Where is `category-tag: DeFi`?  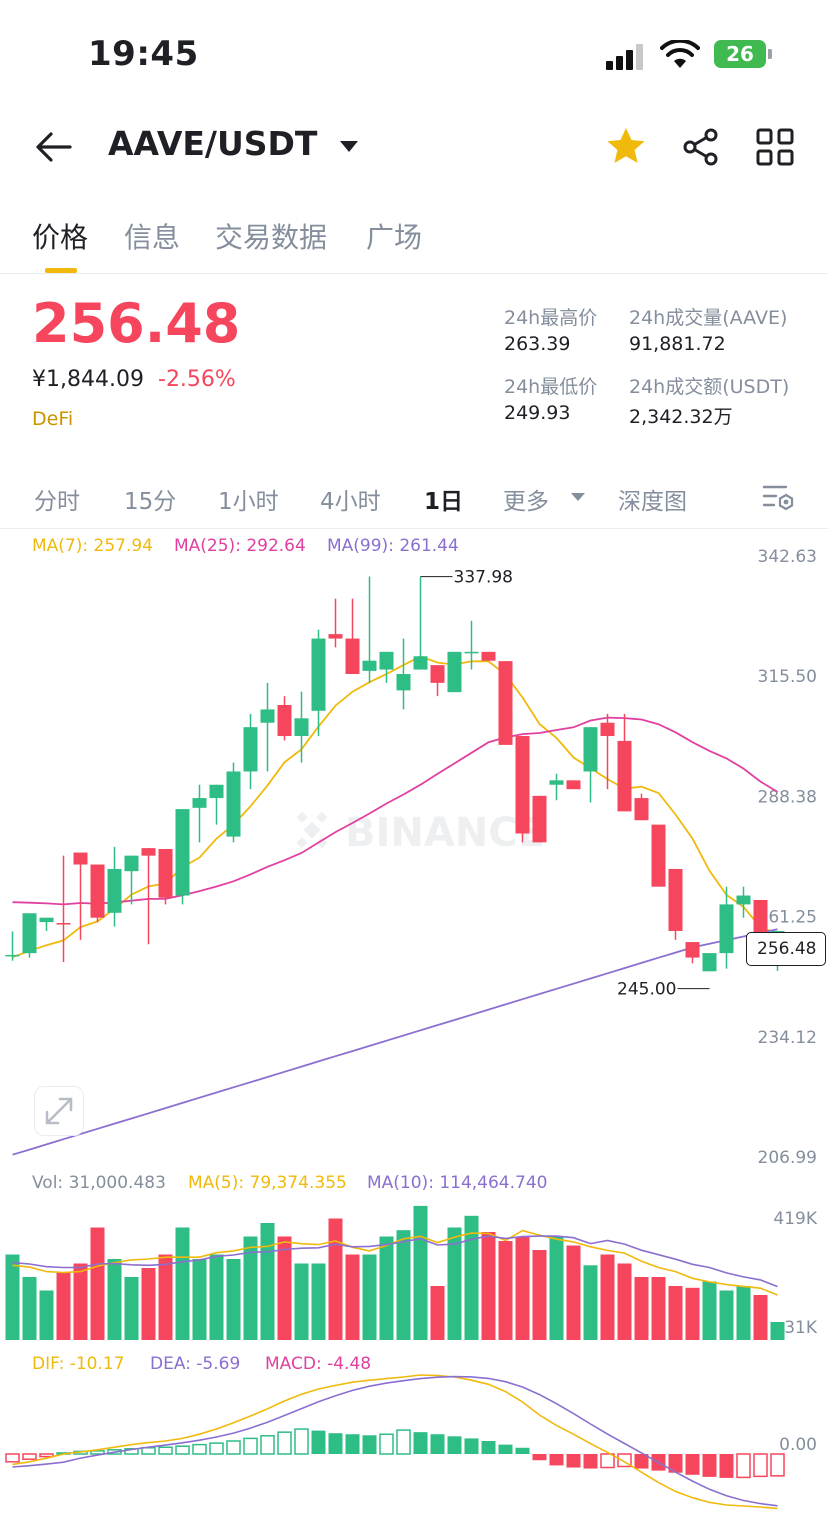 category-tag: DeFi is located at coordinates (53, 419).